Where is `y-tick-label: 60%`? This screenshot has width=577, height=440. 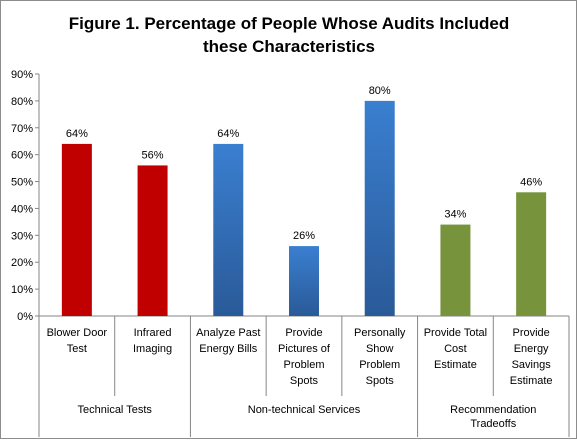 y-tick-label: 60% is located at coordinates (22, 156).